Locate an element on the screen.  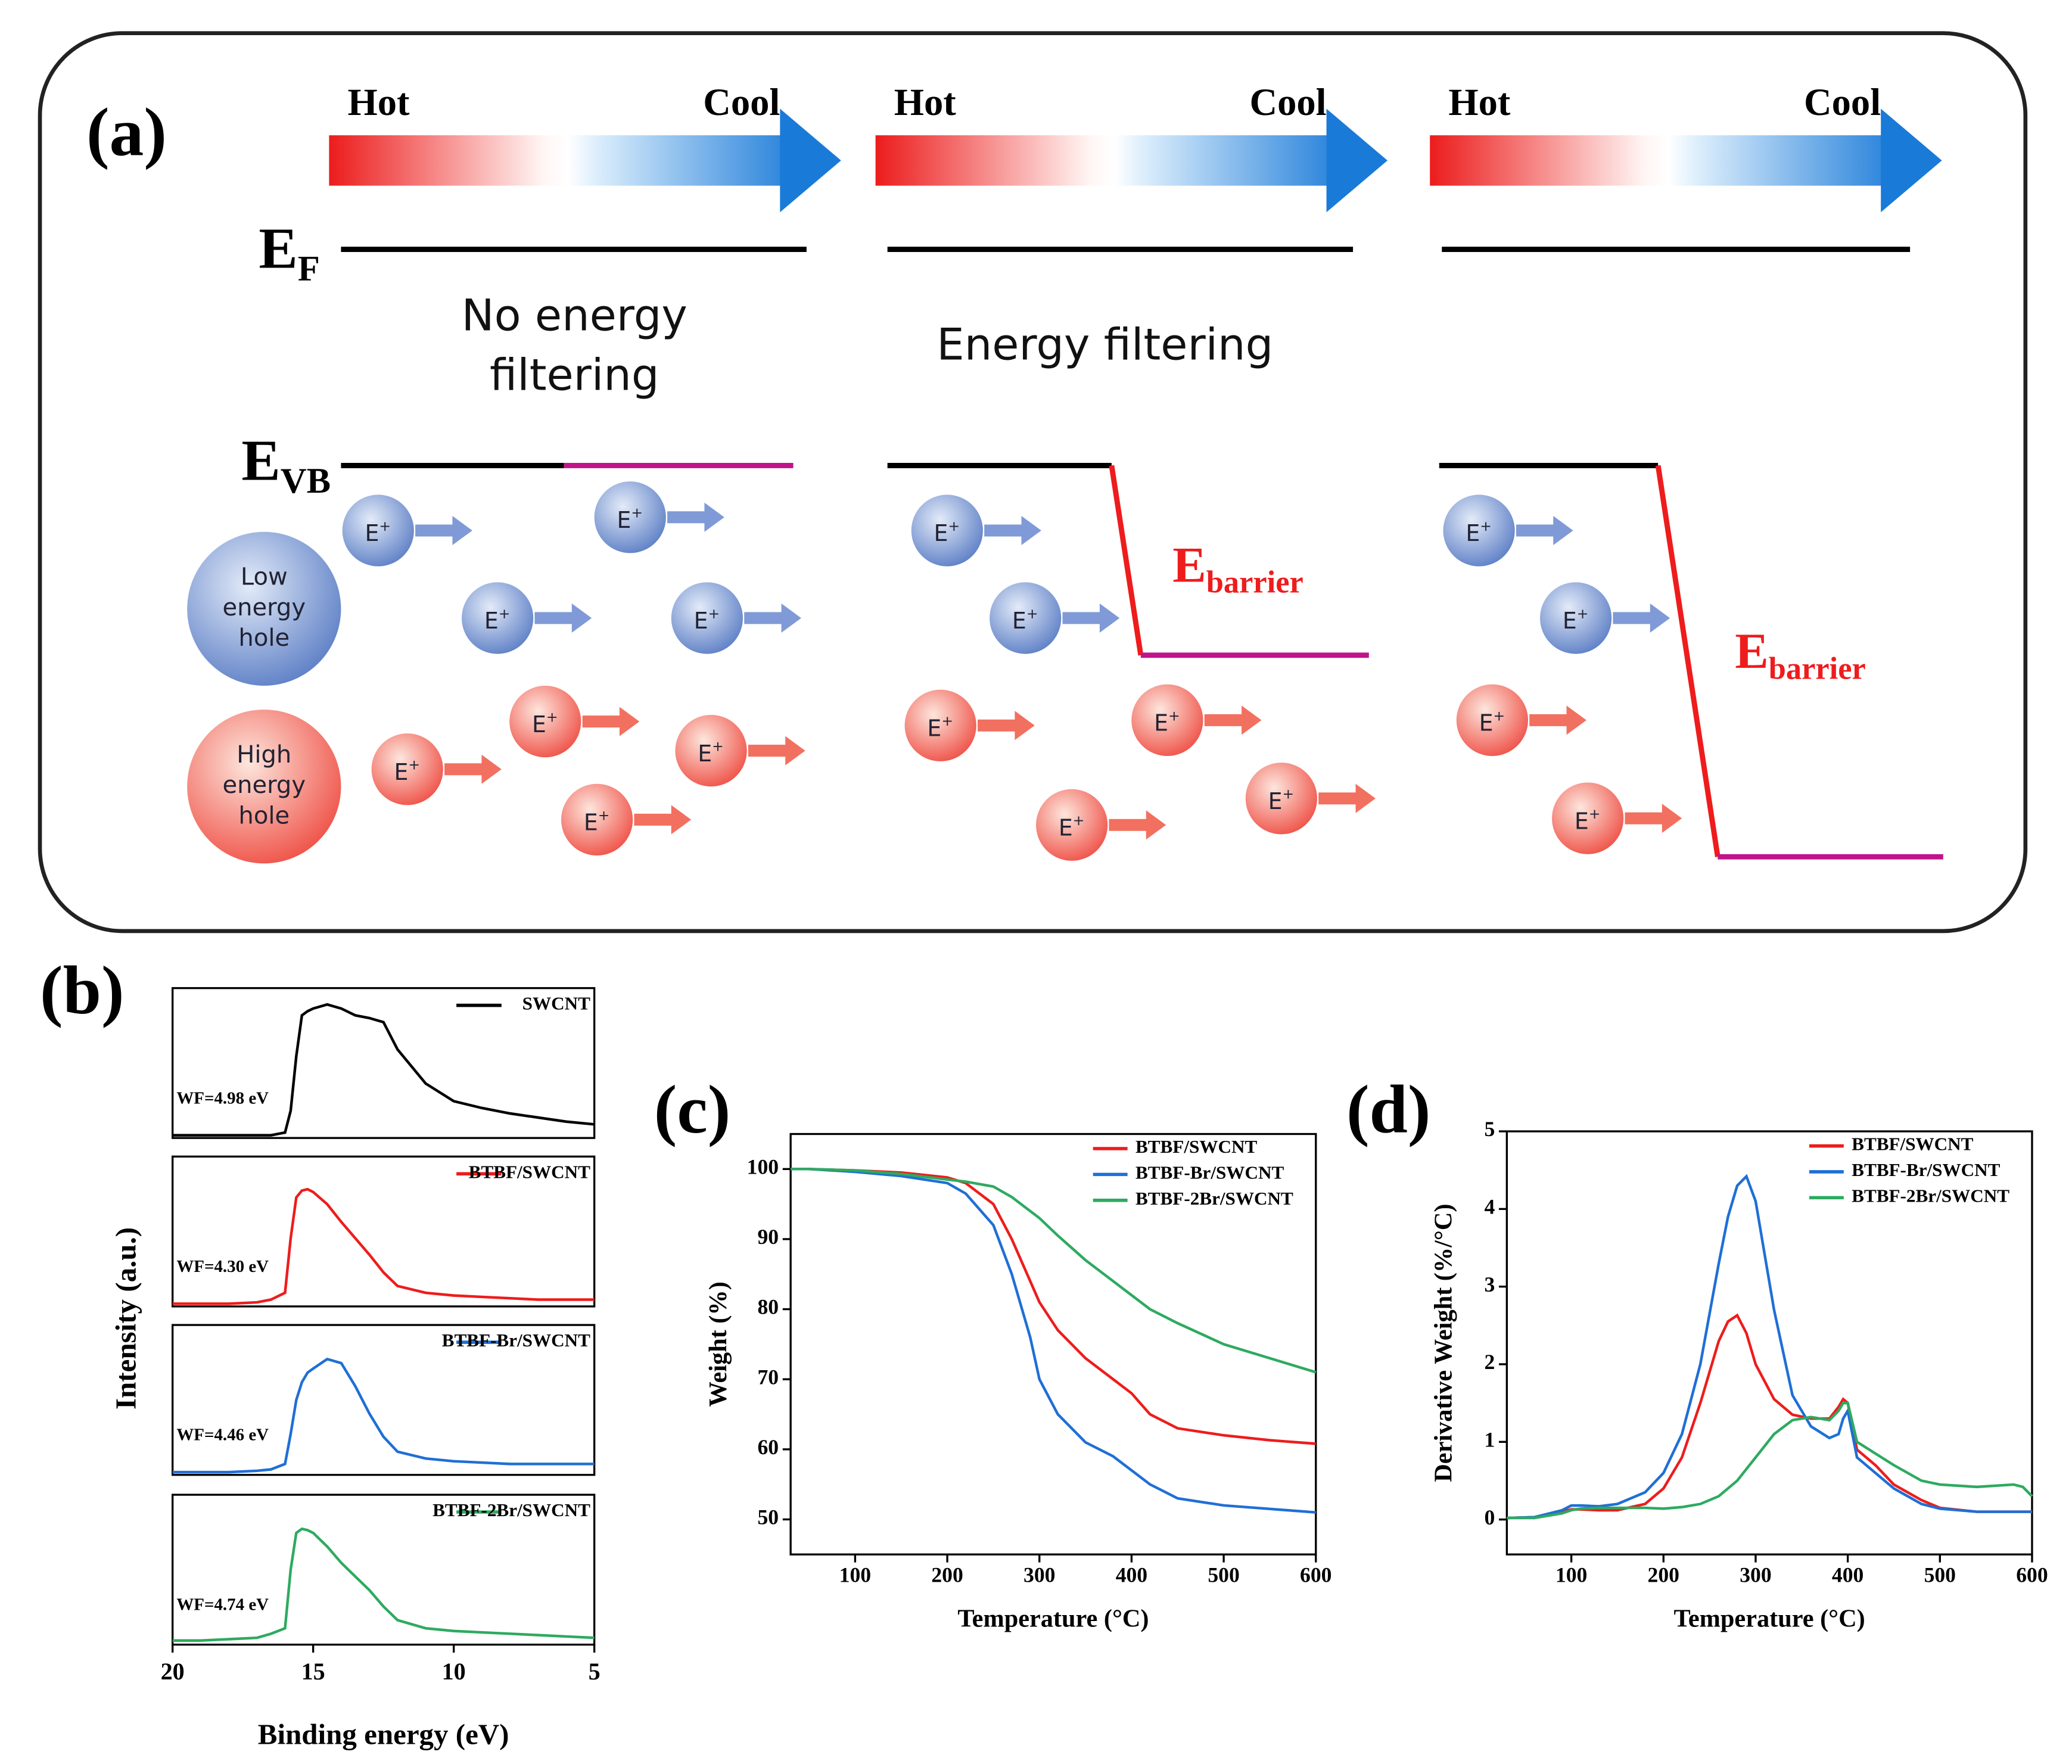
caption: No energy is located at coordinates (574, 315).